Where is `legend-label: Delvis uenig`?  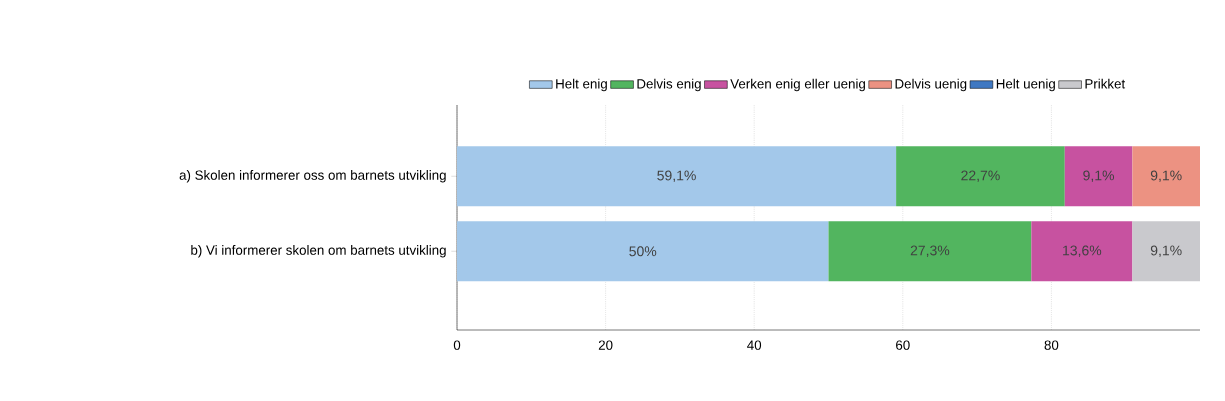 legend-label: Delvis uenig is located at coordinates (931, 85).